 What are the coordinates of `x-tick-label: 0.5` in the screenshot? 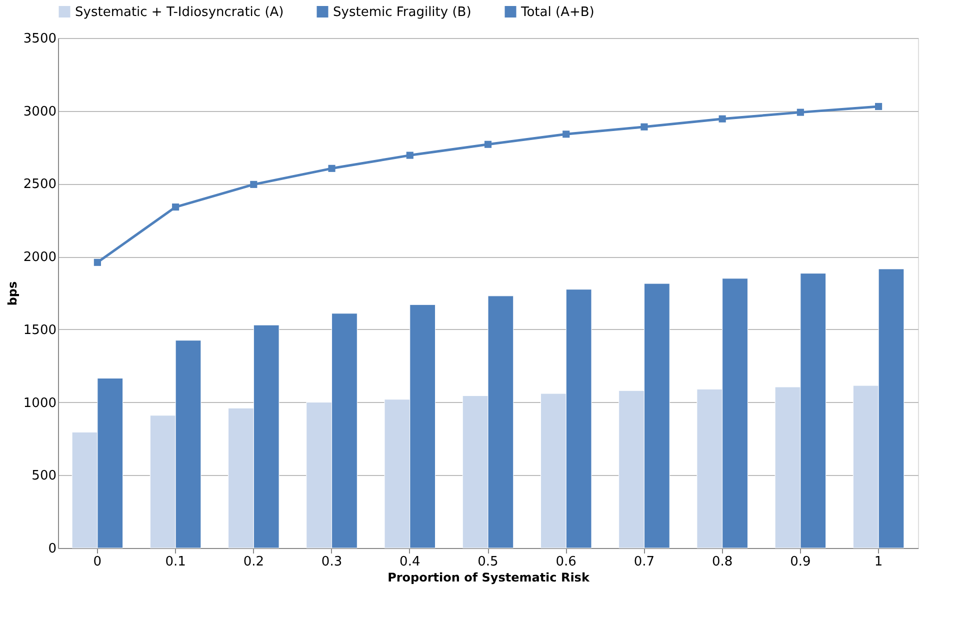 It's located at (488, 562).